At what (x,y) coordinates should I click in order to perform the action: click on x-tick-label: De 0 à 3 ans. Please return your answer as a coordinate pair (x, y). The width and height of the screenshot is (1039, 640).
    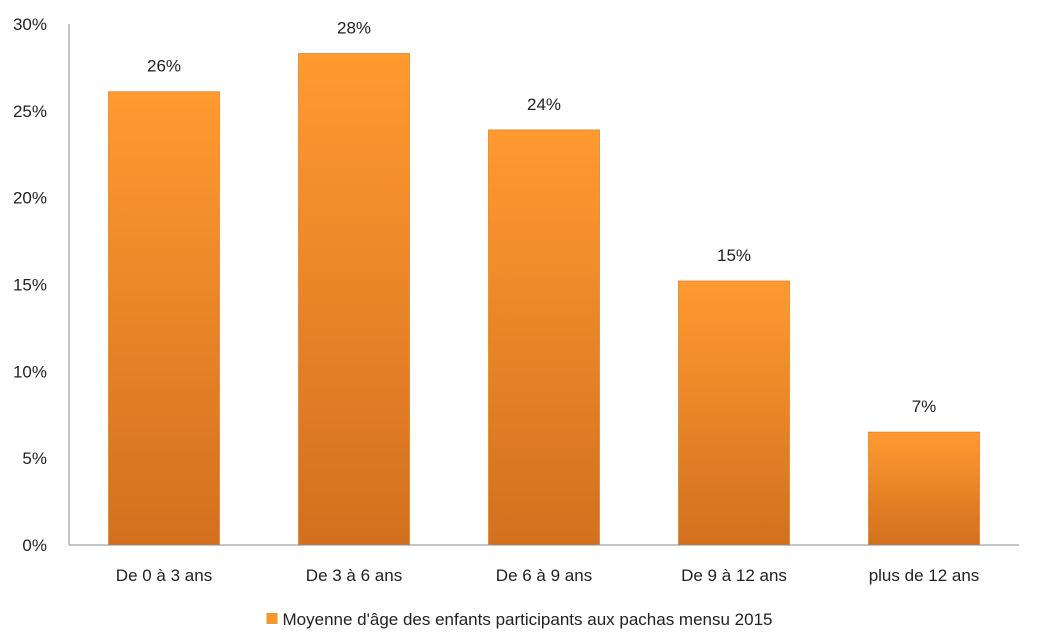
    Looking at the image, I should click on (164, 575).